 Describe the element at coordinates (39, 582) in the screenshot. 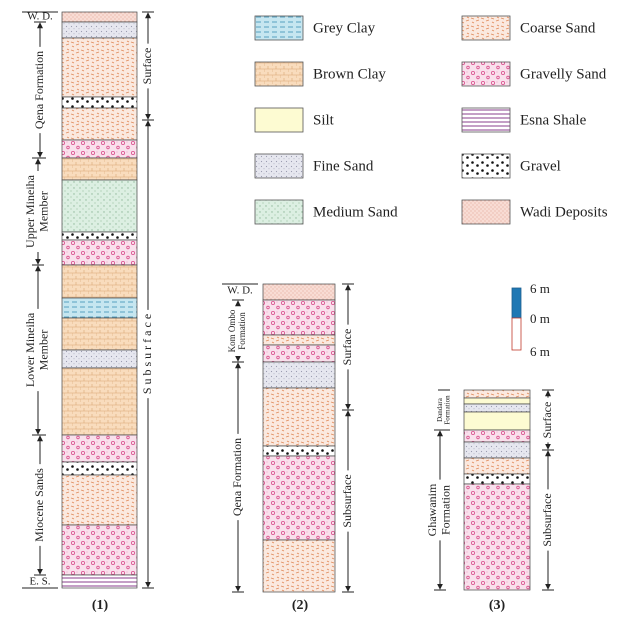

I see `bottom-label: E. S.` at that location.